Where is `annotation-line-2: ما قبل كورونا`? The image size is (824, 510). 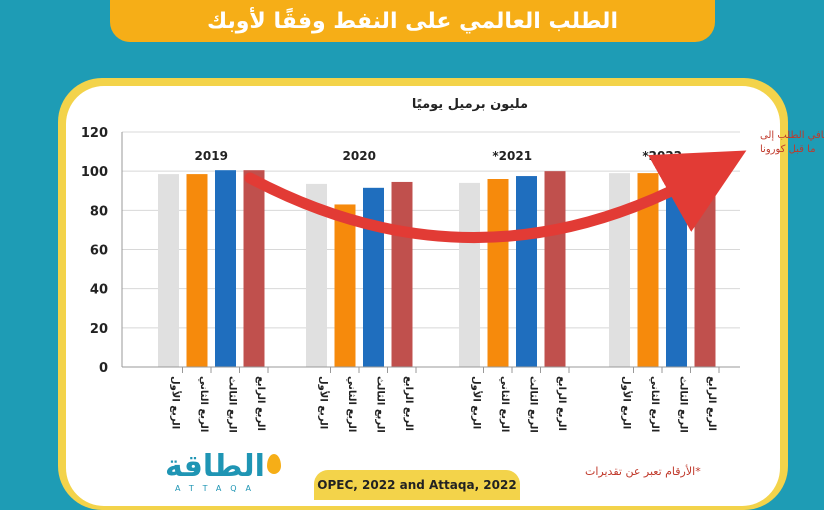 annotation-line-2: ما قبل كورونا is located at coordinates (788, 149).